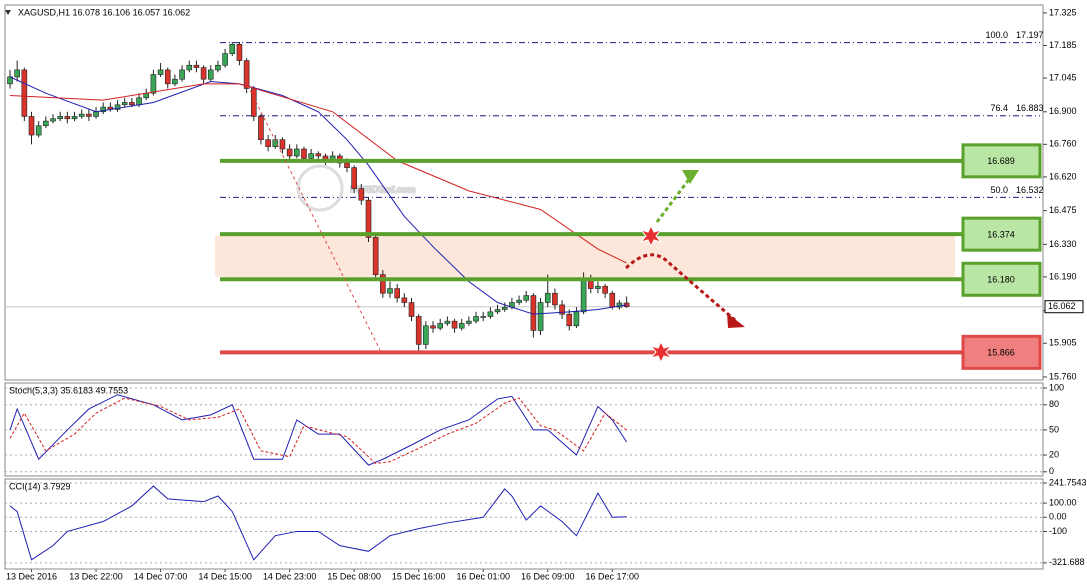  What do you see at coordinates (96, 576) in the screenshot?
I see `x-tick-label: 13 Dec 22:00` at bounding box center [96, 576].